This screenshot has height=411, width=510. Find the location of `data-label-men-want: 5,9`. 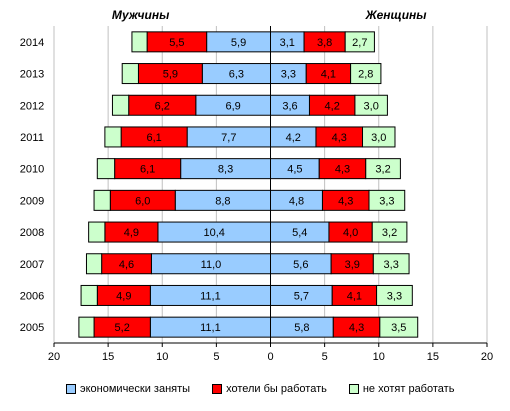

data-label-men-want: 5,9 is located at coordinates (170, 75).